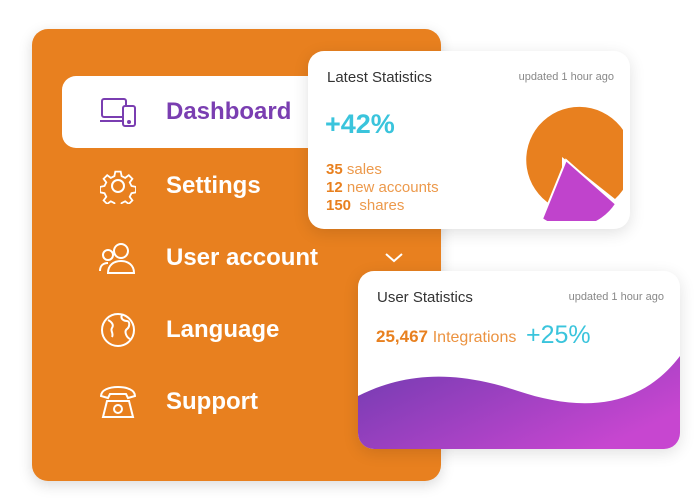 This screenshot has width=700, height=500. I want to click on wave-graphic, so click(519, 402).